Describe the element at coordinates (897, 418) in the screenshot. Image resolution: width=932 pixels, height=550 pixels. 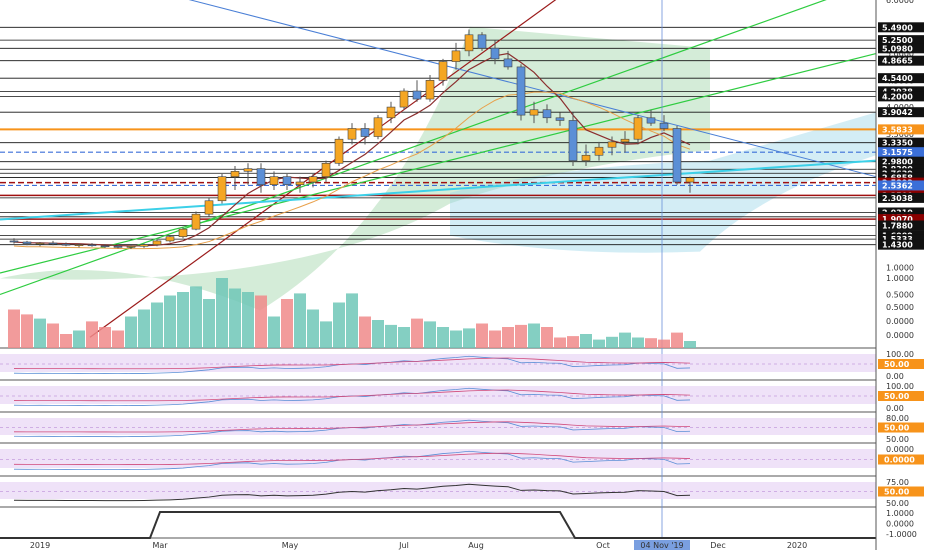
I see `oscillator-tick-label: 80.00` at that location.